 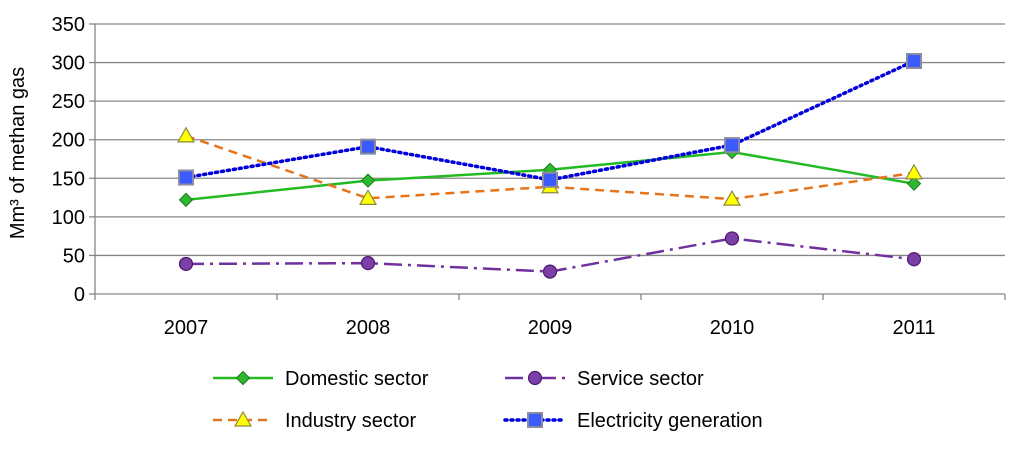 I want to click on y-tick-label: 300, so click(x=68, y=64).